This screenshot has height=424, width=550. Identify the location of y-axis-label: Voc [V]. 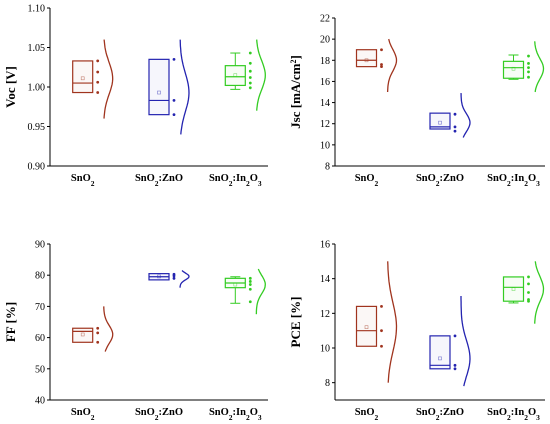
(10, 87).